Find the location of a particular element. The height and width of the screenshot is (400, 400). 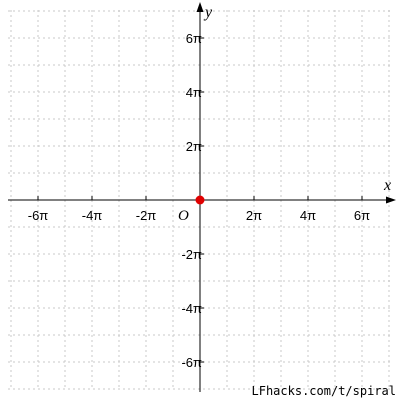

x-tick-label: 4π is located at coordinates (308, 215).